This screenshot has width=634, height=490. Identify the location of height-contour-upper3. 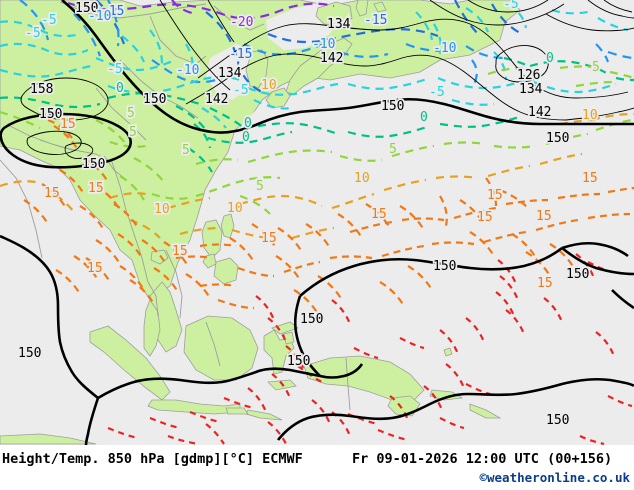
(610, 9).